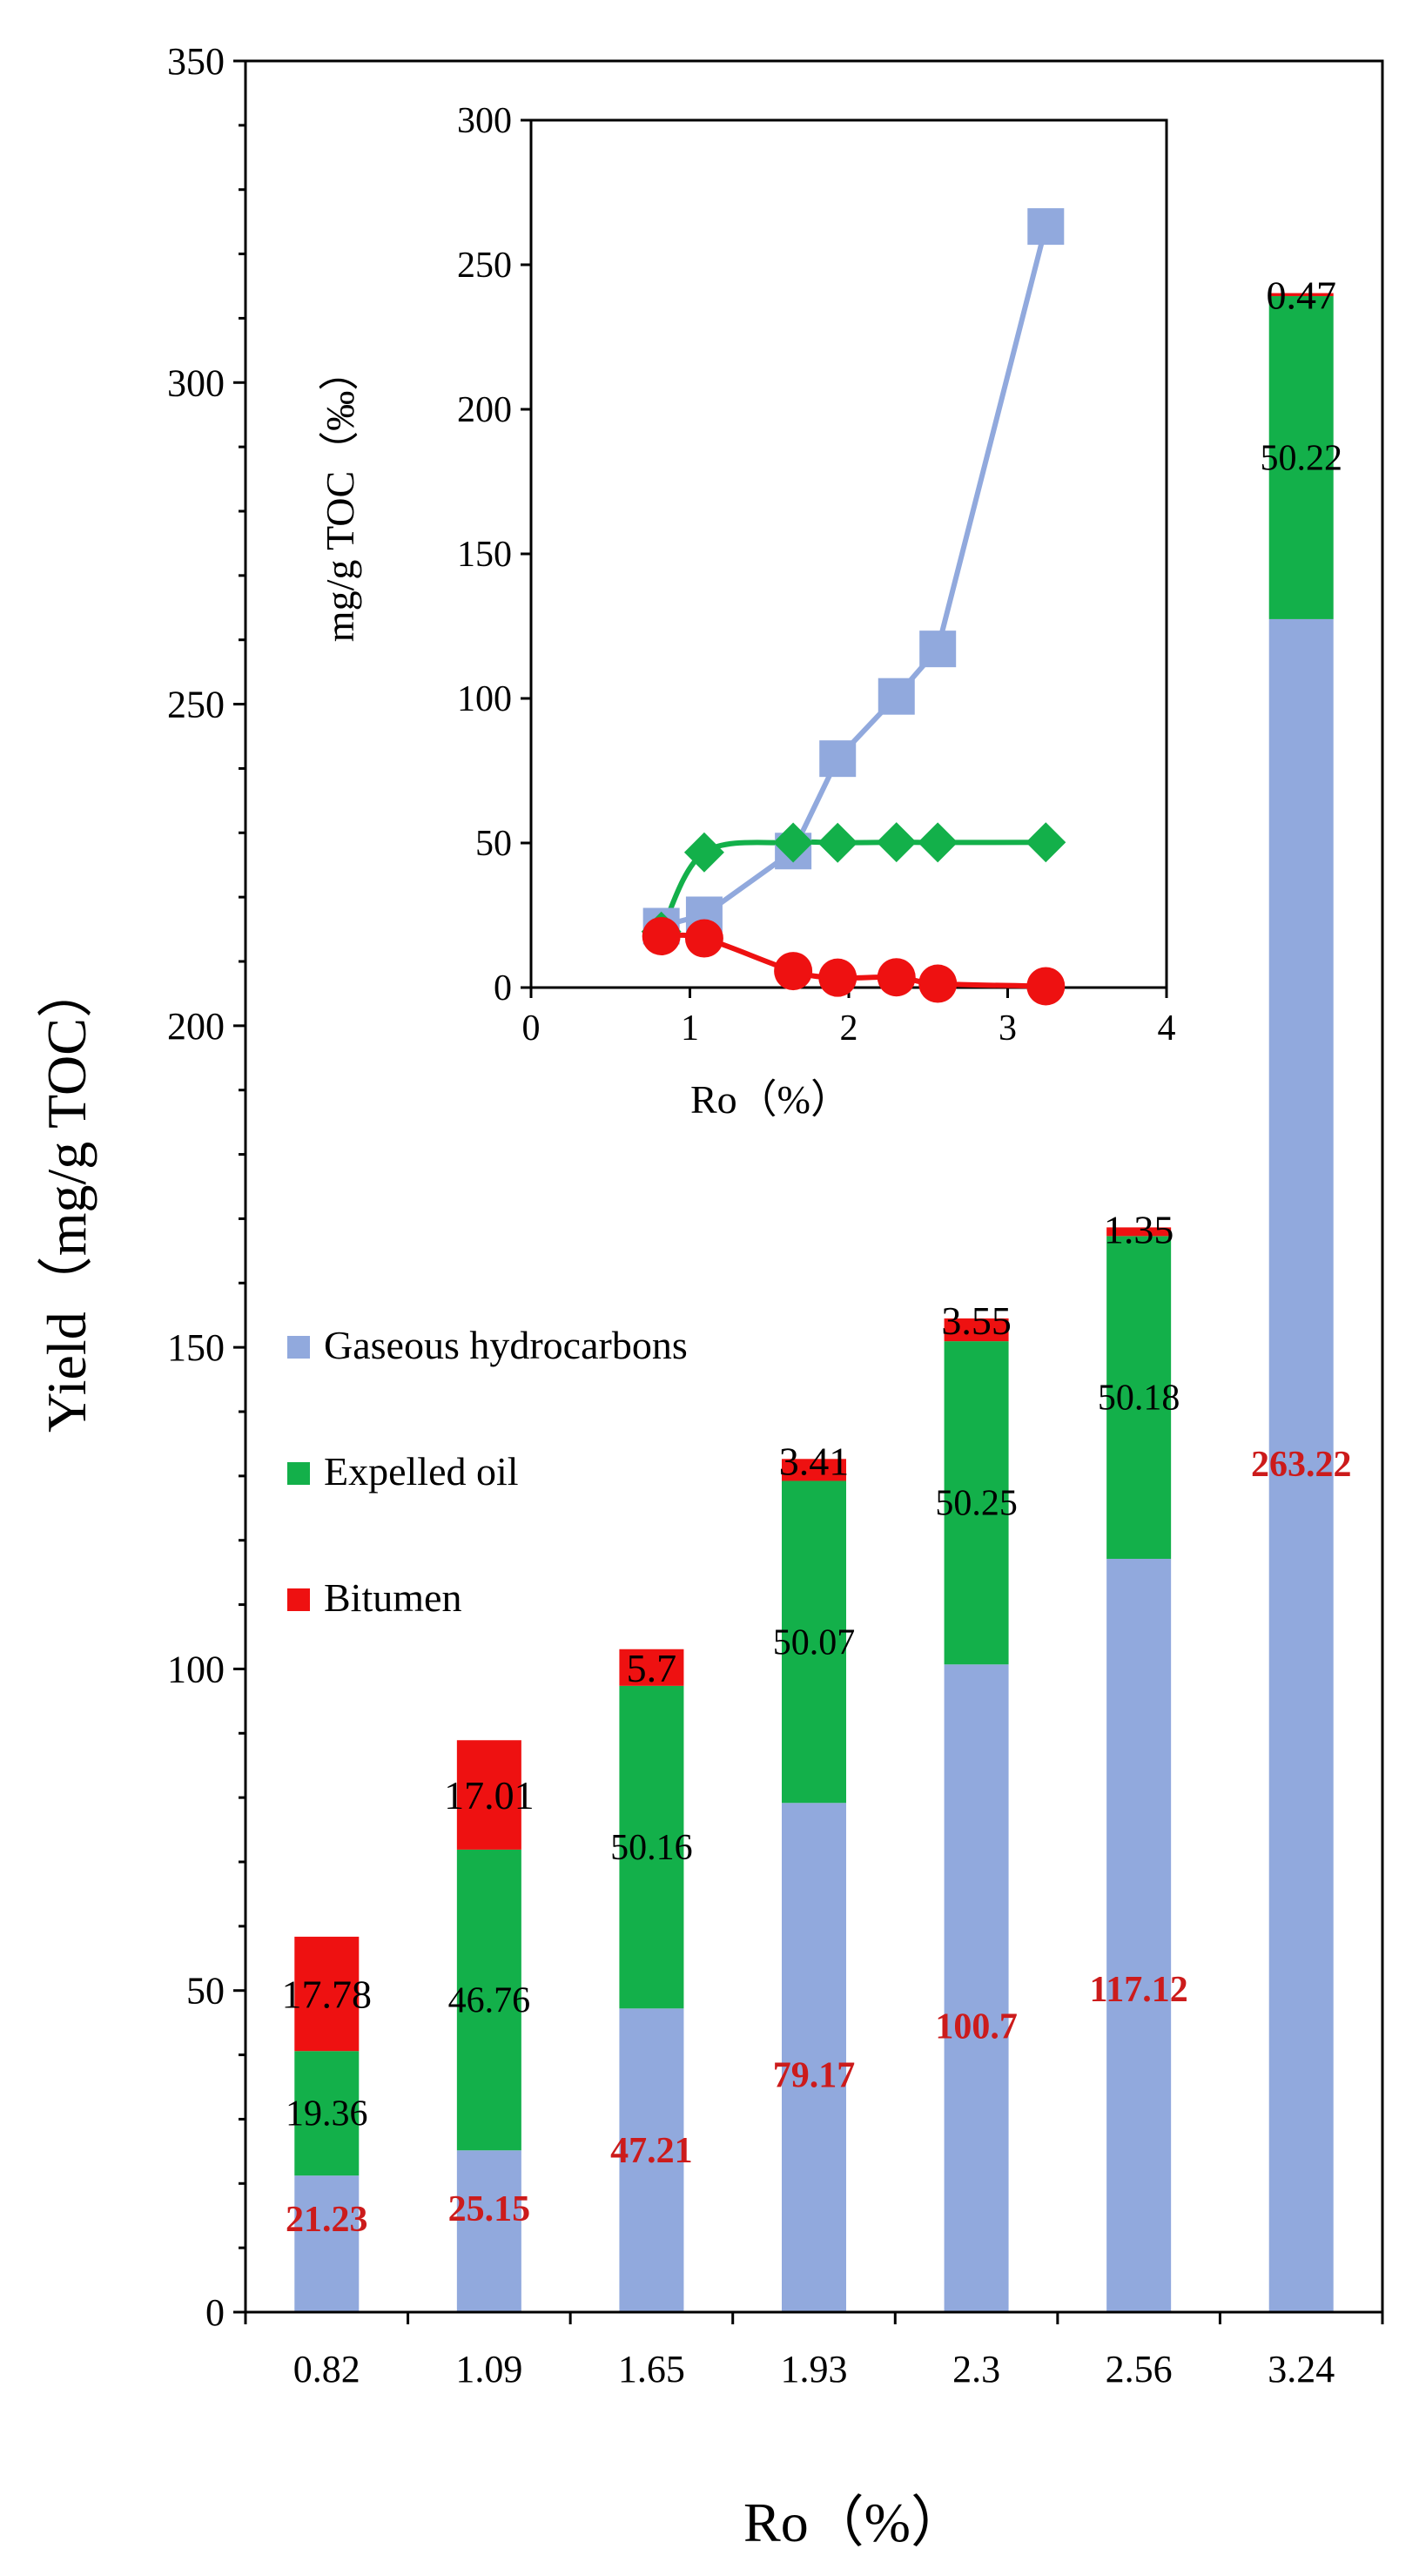 The height and width of the screenshot is (2576, 1419). I want to click on main-x-tick-label: 2.56, so click(1139, 2369).